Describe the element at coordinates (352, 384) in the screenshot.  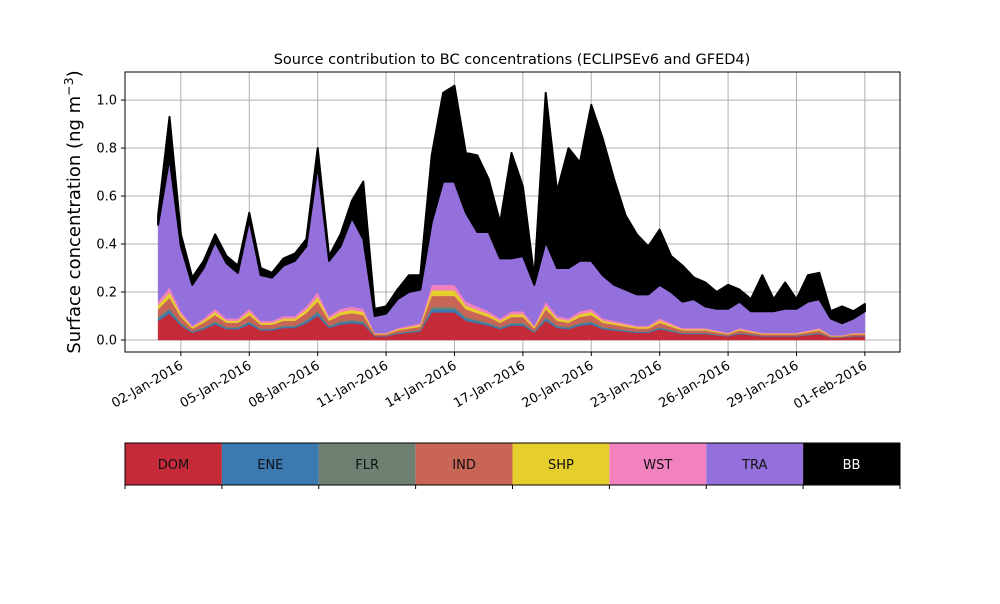
I see `x-tick-label: 11-Jan-2016` at that location.